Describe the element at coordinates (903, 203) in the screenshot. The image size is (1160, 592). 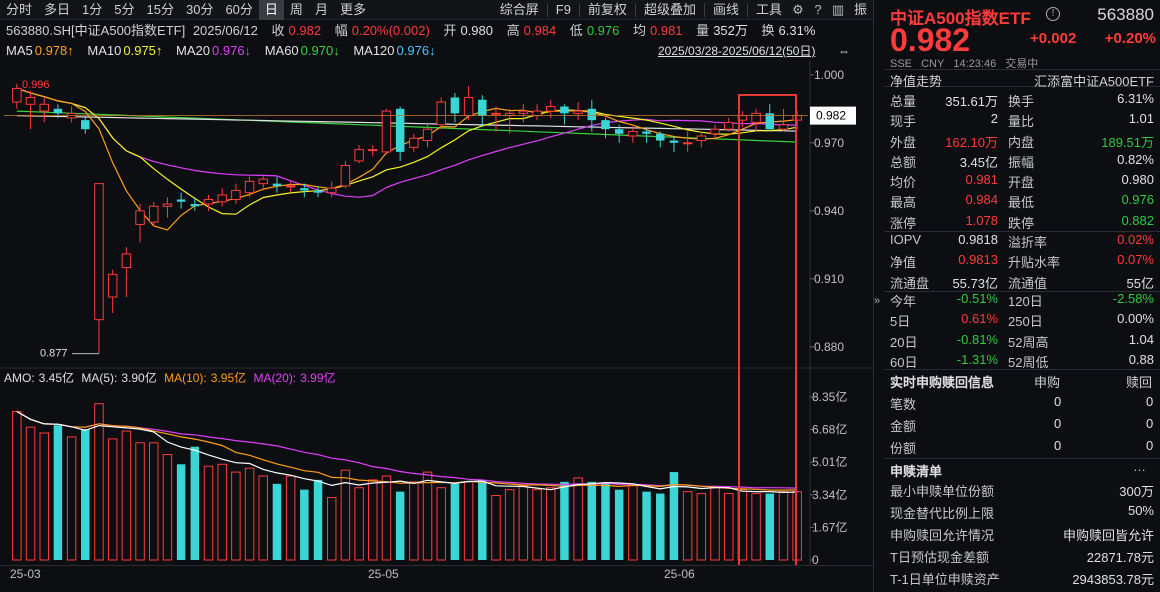
I see `stat-label: 最高` at that location.